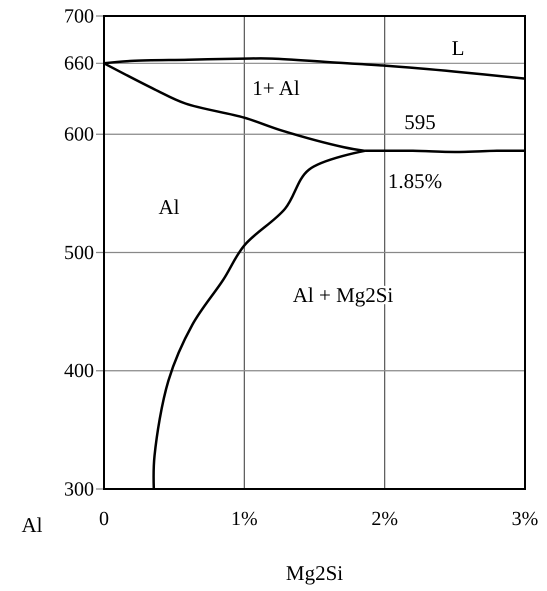 The width and height of the screenshot is (547, 591). What do you see at coordinates (525, 519) in the screenshot?
I see `x-tick-label: 3%` at bounding box center [525, 519].